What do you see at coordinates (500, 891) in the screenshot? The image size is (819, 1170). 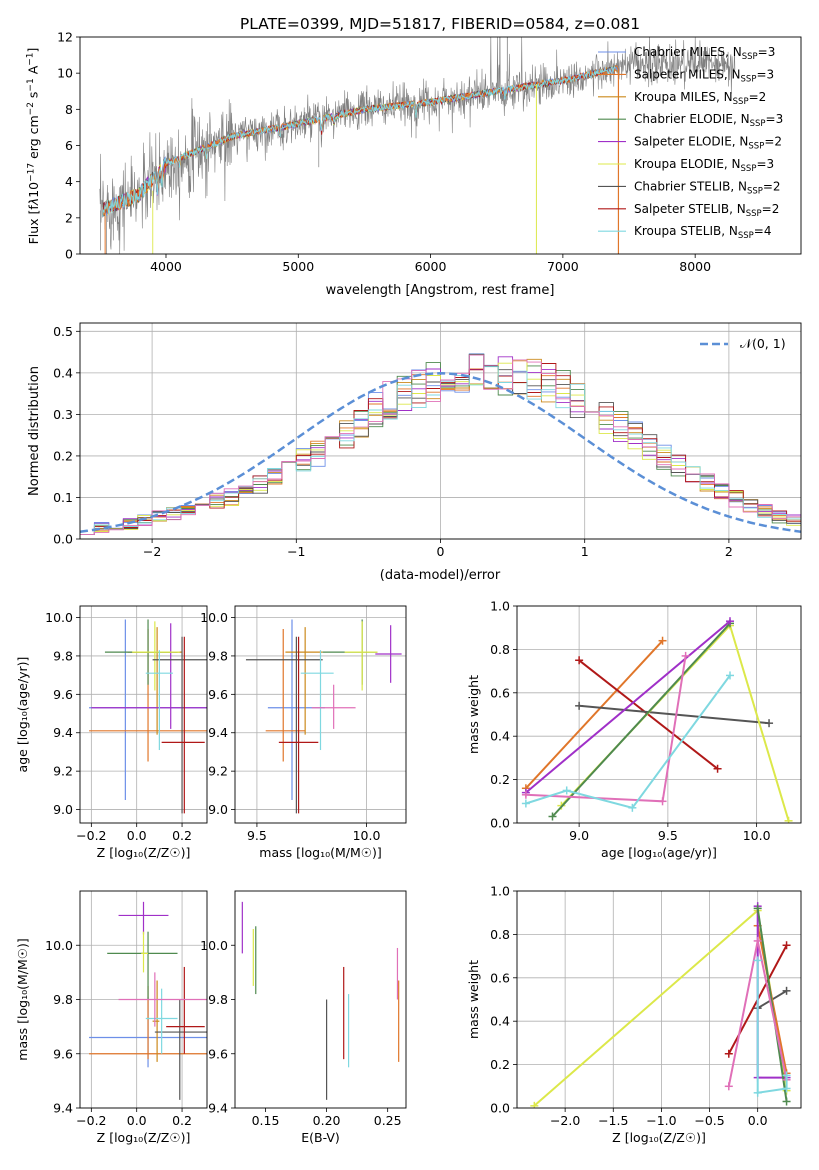 I see `y-tick-label: 1.0` at bounding box center [500, 891].